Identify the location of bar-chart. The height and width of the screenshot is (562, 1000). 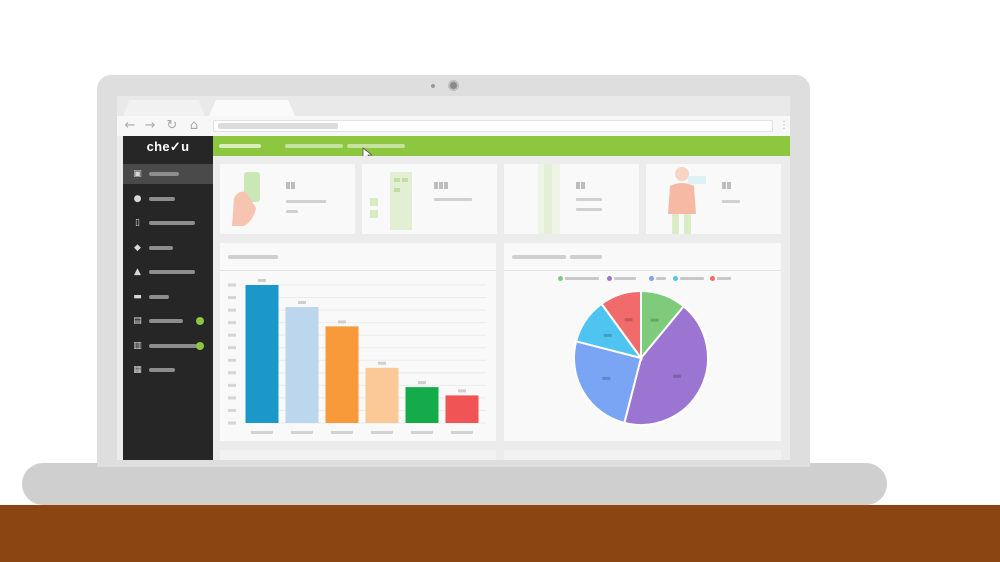
(357, 356).